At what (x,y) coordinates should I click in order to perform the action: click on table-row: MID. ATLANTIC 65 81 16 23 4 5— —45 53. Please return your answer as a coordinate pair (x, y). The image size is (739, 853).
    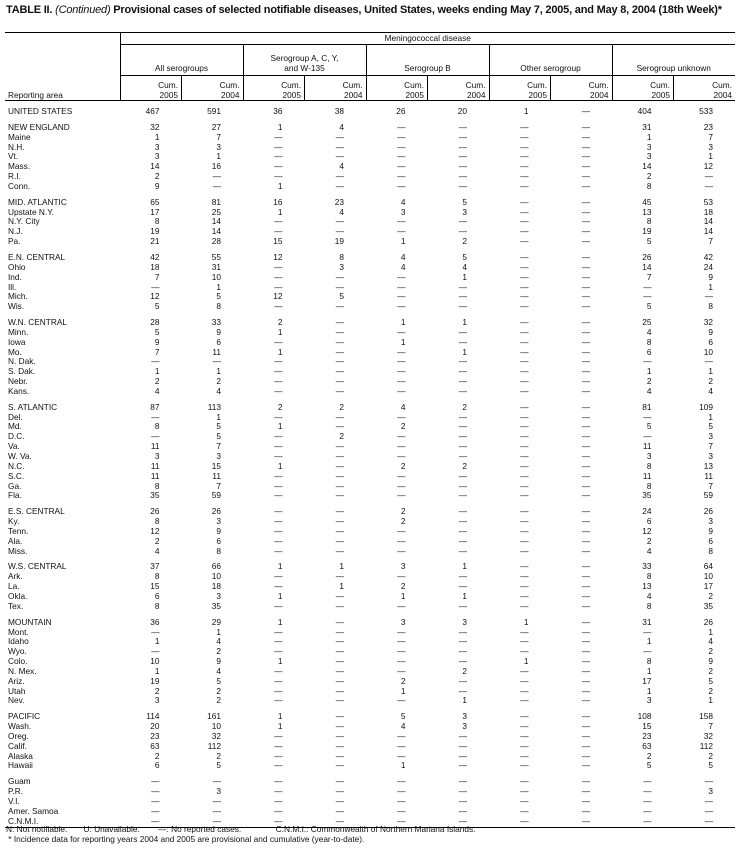
    Looking at the image, I should click on (370, 202).